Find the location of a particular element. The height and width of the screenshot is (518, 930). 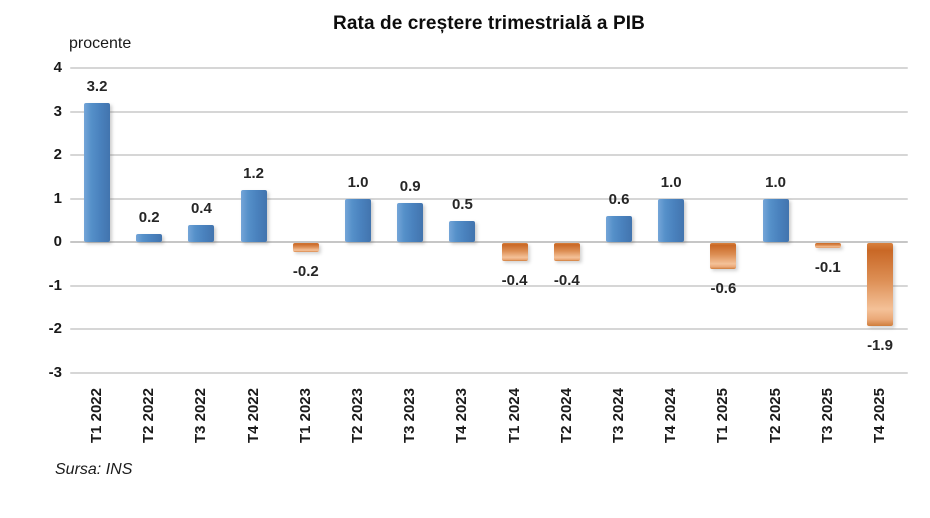

x-category-label: T3 2025 is located at coordinates (827, 416).